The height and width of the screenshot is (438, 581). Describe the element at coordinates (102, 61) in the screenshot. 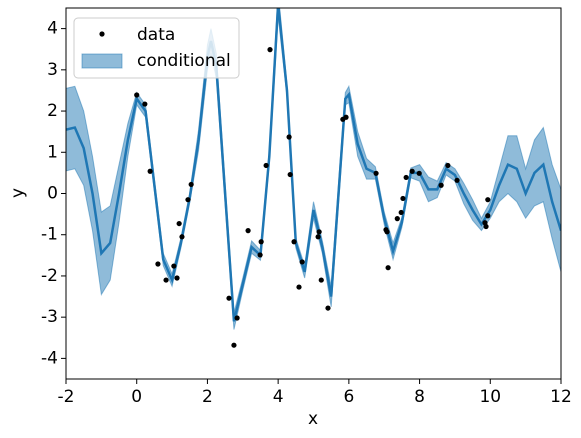

I see `legend-patch` at that location.